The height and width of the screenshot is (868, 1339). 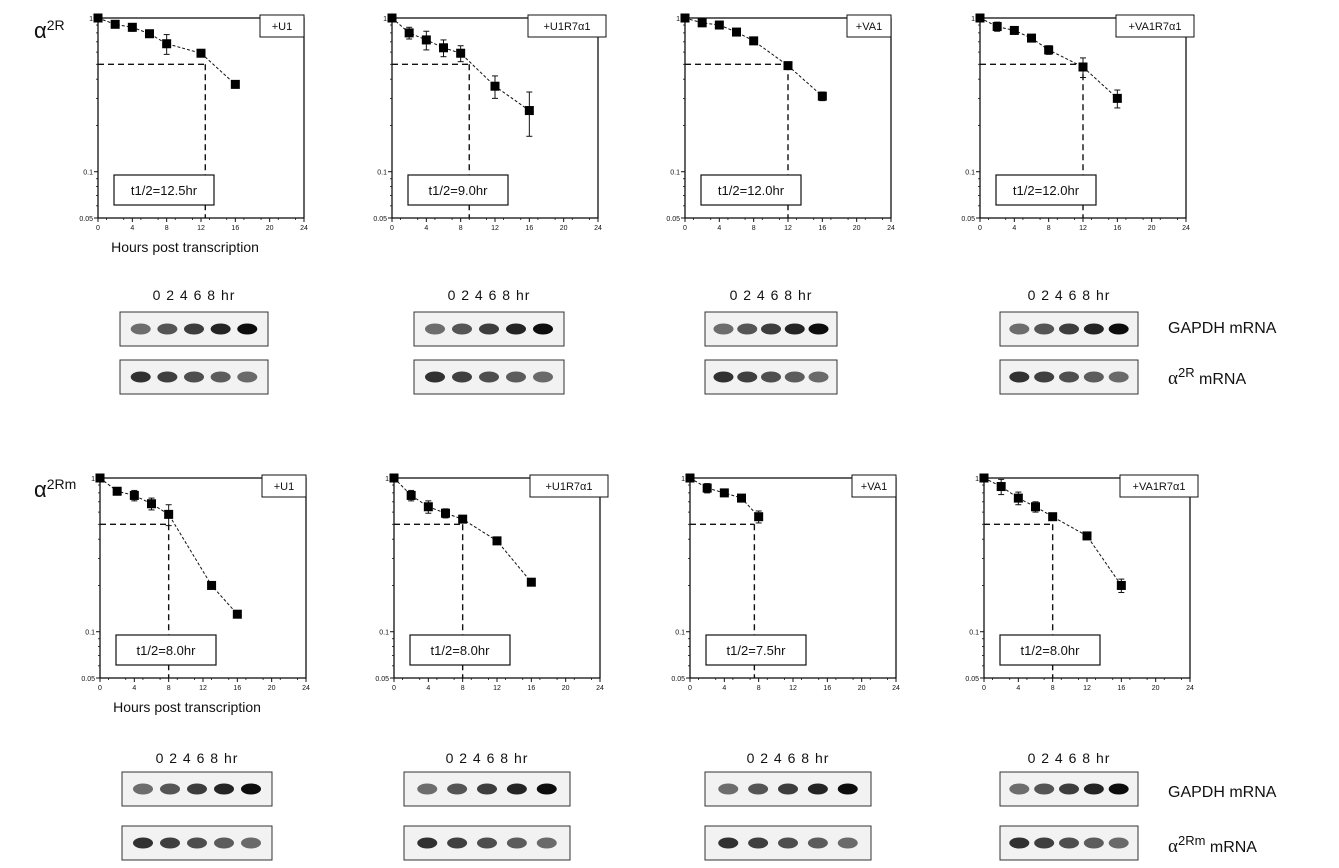 I want to click on condition-tag: +U1, so click(x=284, y=487).